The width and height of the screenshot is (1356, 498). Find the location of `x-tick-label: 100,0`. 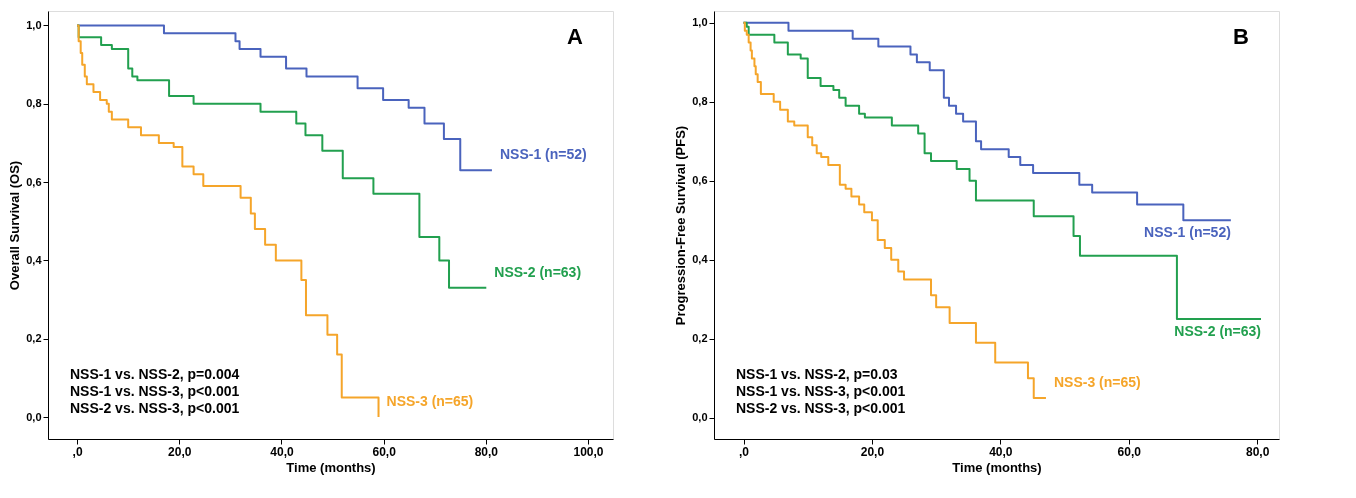

x-tick-label: 100,0 is located at coordinates (588, 451).